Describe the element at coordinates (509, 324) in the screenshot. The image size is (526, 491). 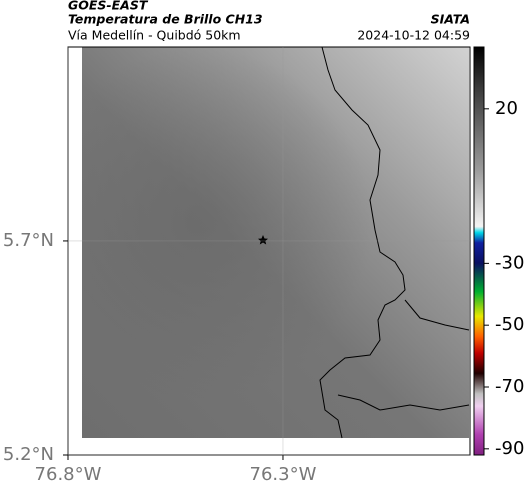
I see `colorbar-tick-label: -50` at that location.